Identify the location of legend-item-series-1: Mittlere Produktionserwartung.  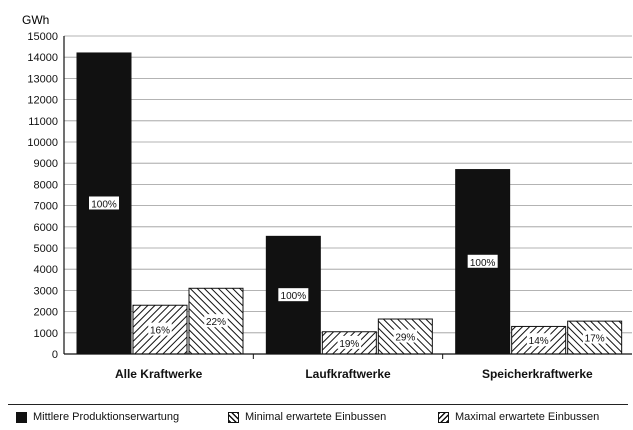
(122, 417).